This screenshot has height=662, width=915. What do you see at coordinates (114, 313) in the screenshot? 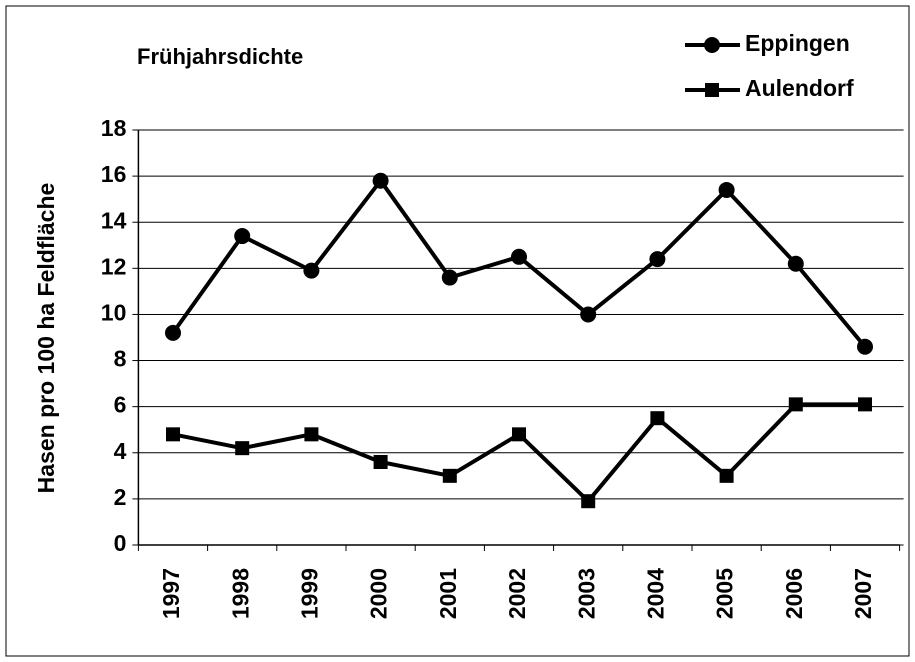
I see `y-tick-label: 10` at bounding box center [114, 313].